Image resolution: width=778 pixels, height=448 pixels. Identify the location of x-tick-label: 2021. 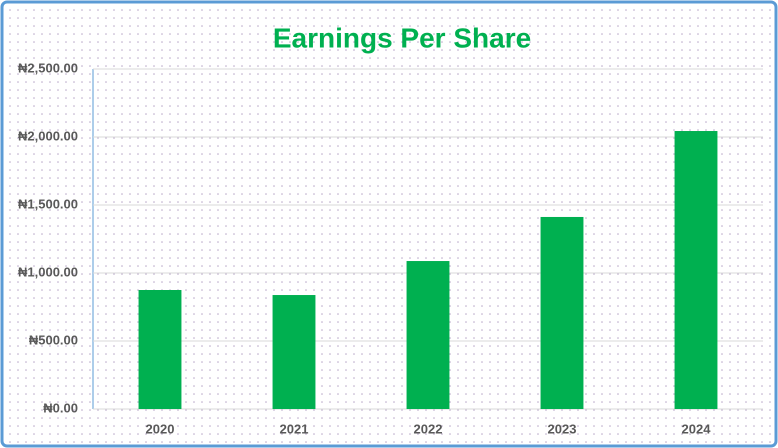
(294, 428).